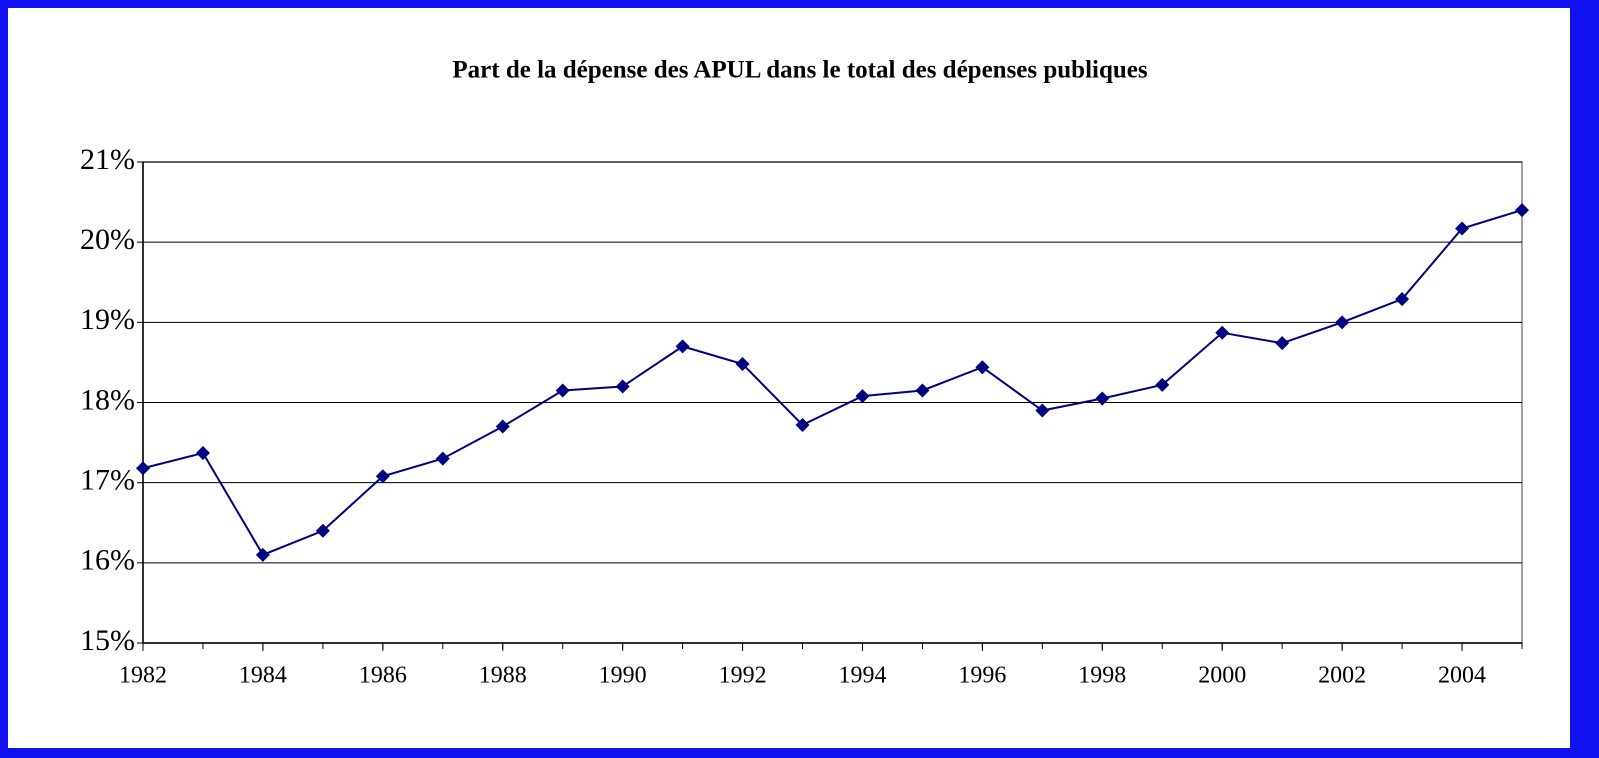 This screenshot has width=1599, height=758. I want to click on x-tick-label: 1986, so click(383, 676).